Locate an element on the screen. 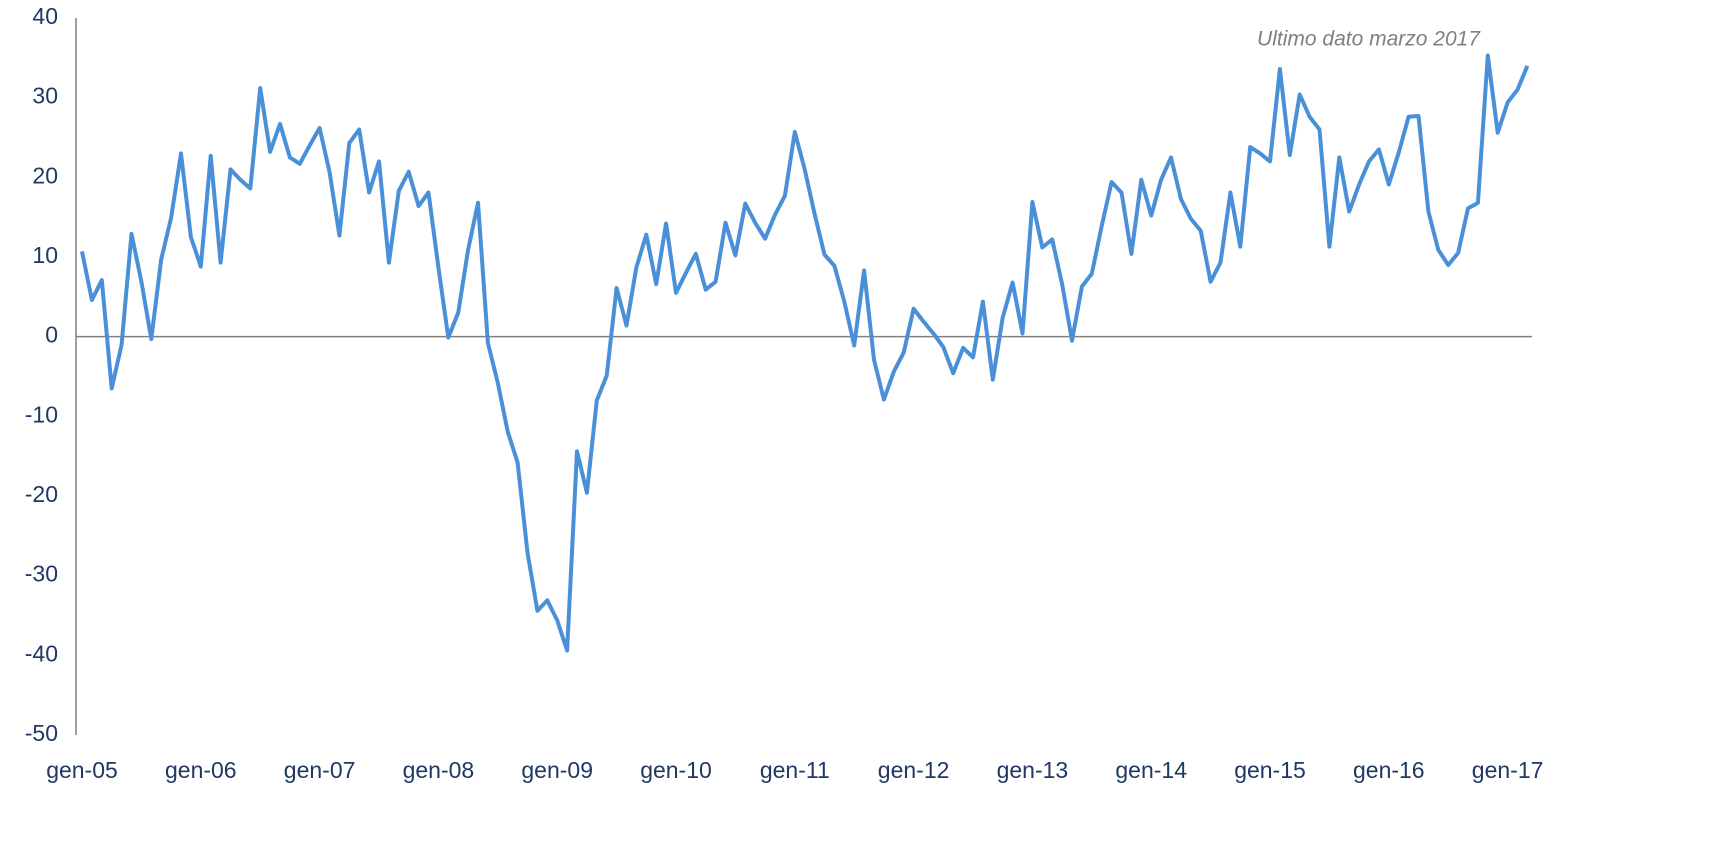  y-tick-label: -10 is located at coordinates (41, 414).